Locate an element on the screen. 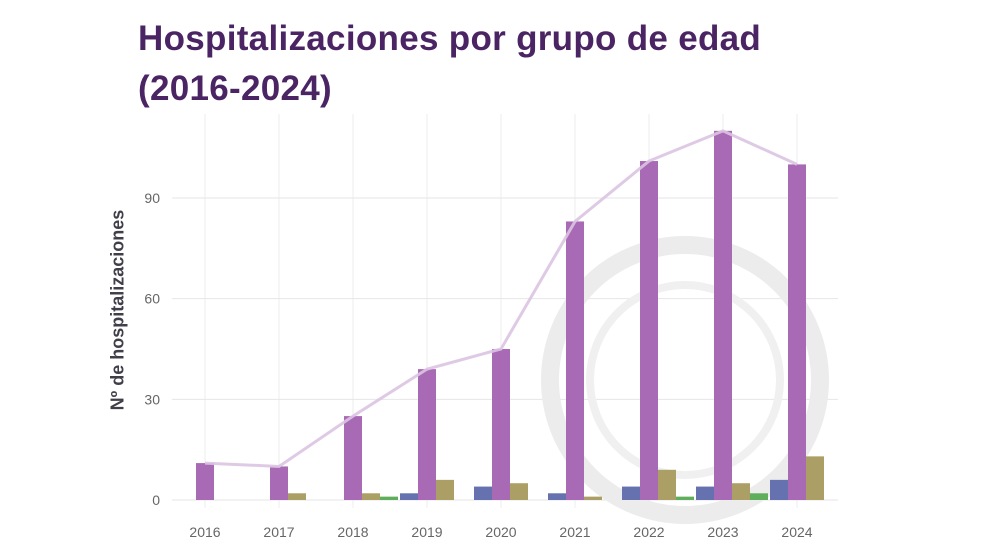 The image size is (981, 560). x-tick-label: 2018 is located at coordinates (352, 532).